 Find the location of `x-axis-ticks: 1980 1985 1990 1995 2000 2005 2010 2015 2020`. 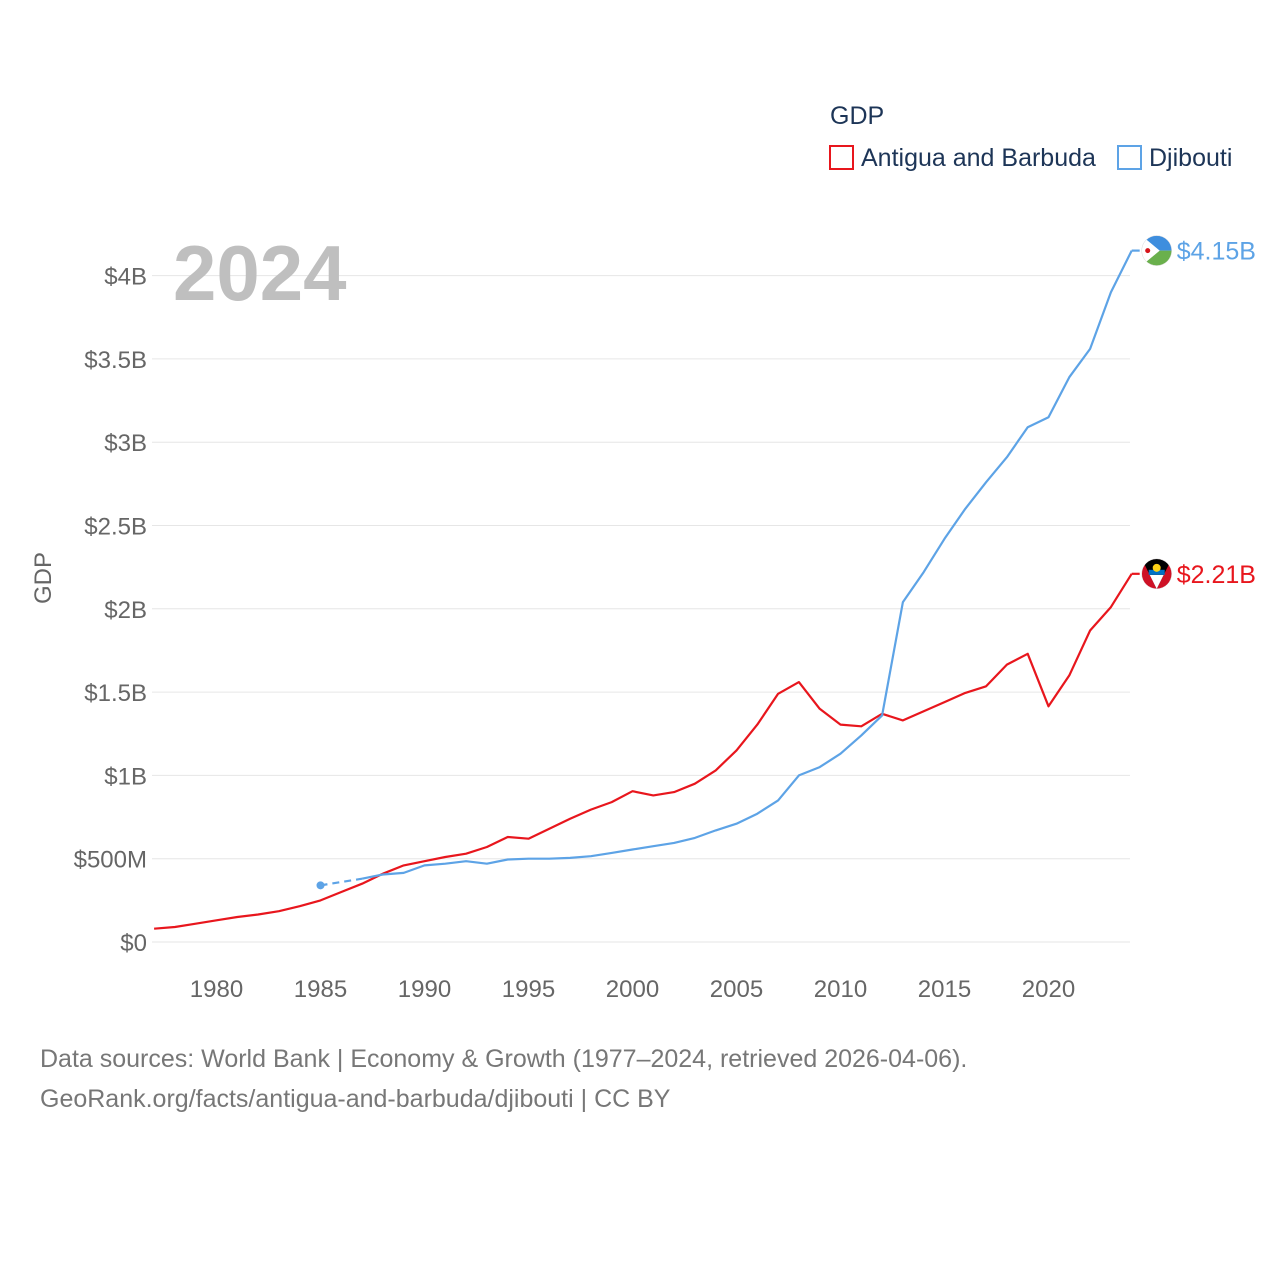

x-axis-ticks: 1980 1985 1990 1995 2000 2005 2010 2015 2020 is located at coordinates (632, 989).